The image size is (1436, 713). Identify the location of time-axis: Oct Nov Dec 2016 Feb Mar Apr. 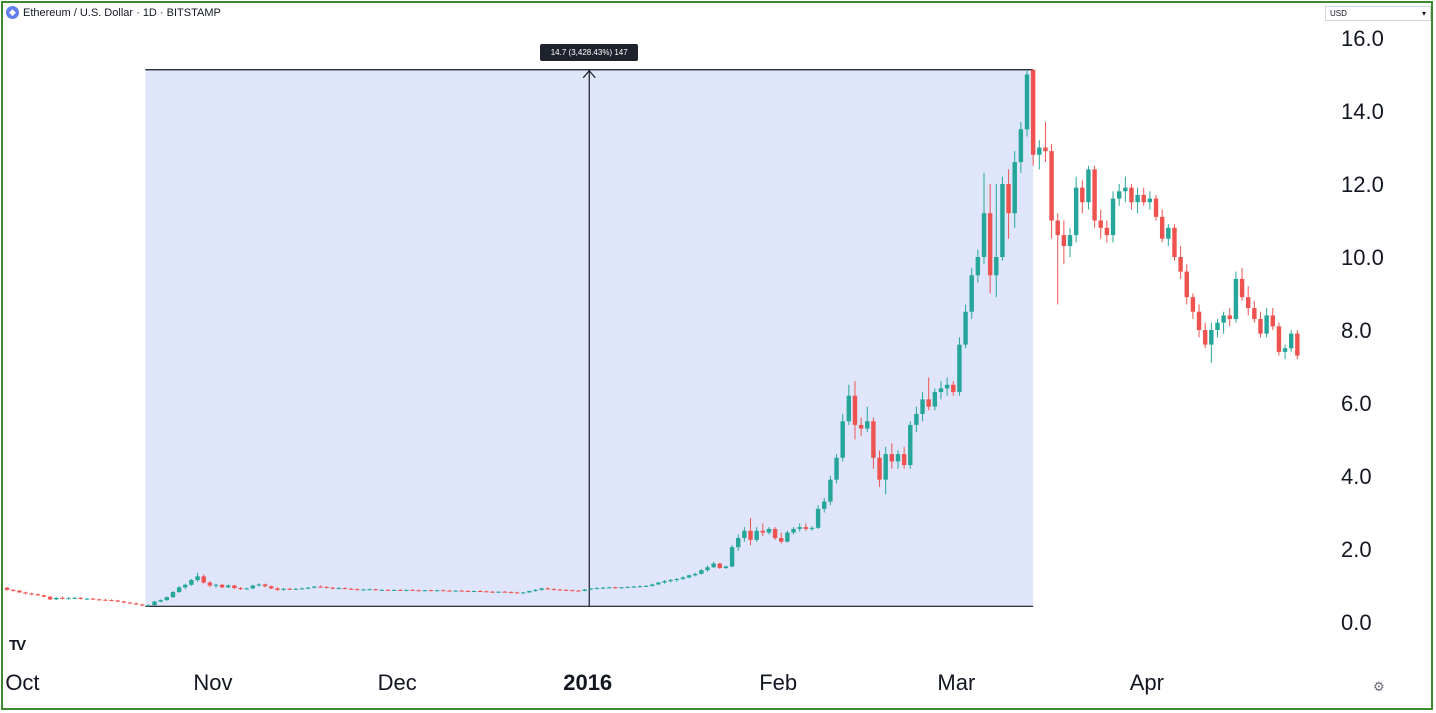
(584, 682).